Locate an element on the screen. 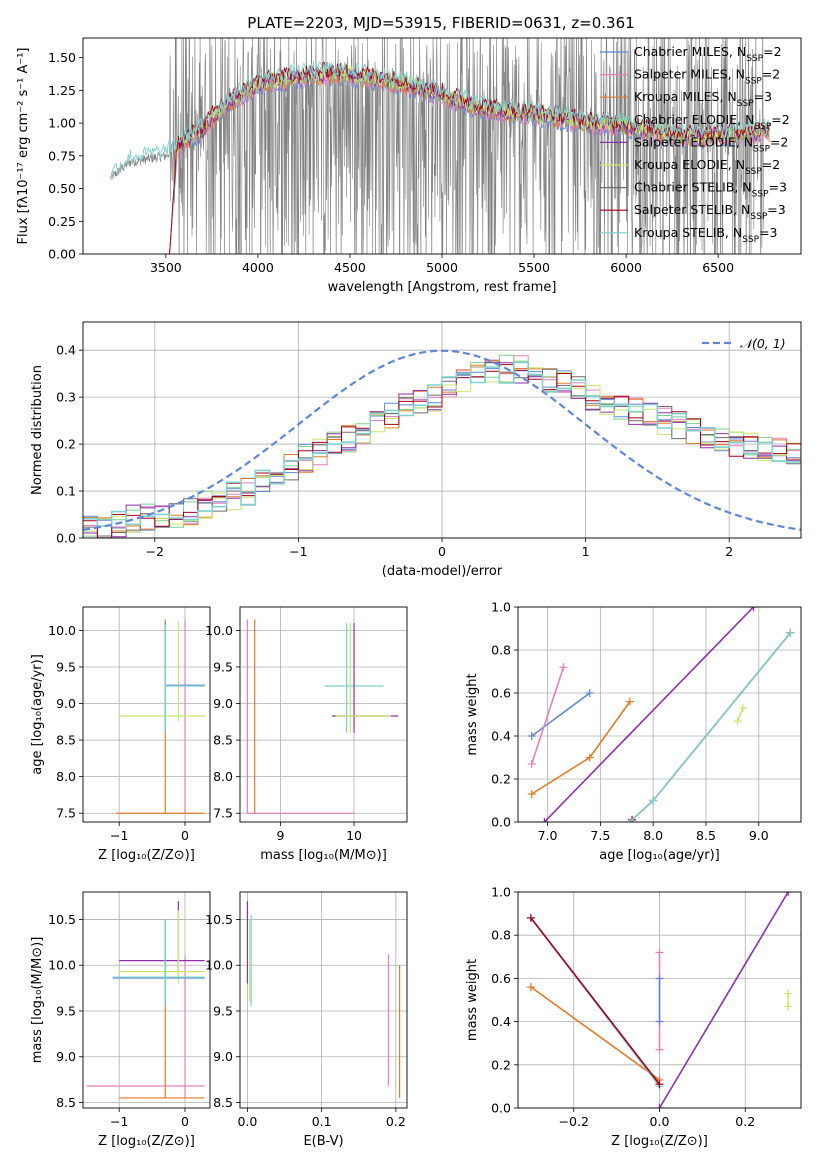  x-tick-label: 9.0 is located at coordinates (759, 835).